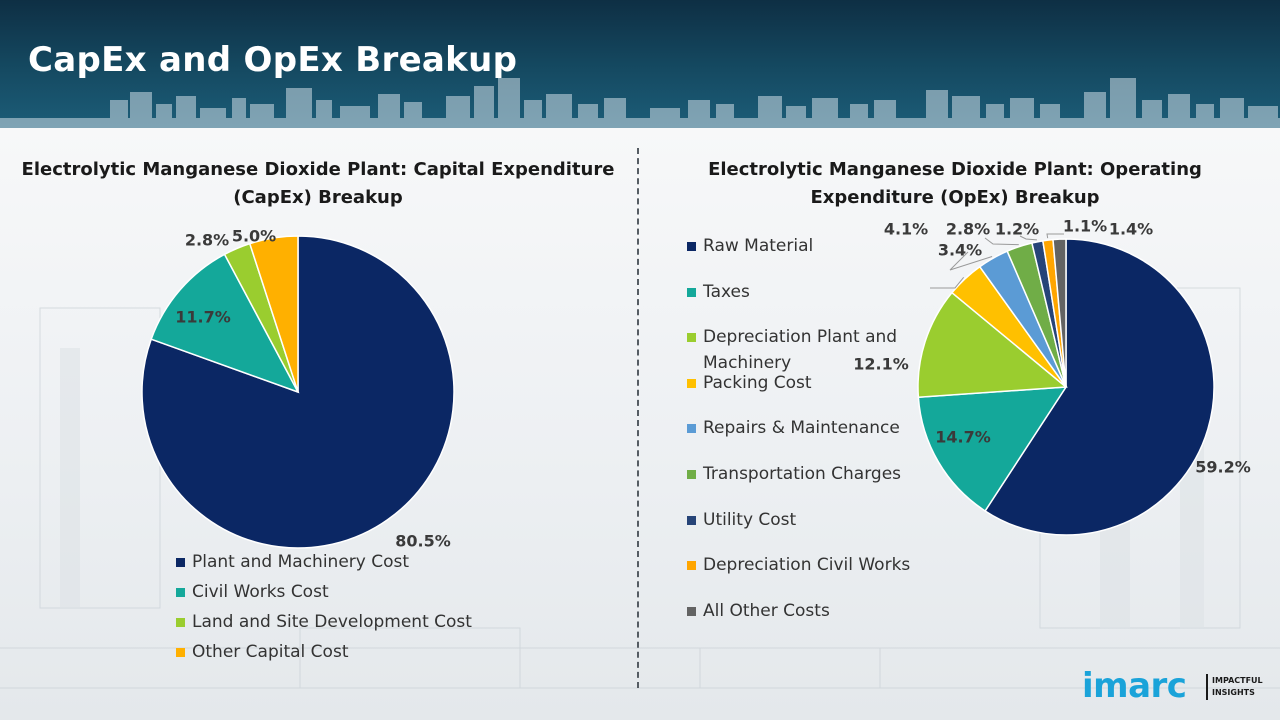 This screenshot has height=720, width=1280. Describe the element at coordinates (1223, 467) in the screenshot. I see `data-label-raw-material: 59.2%` at that location.